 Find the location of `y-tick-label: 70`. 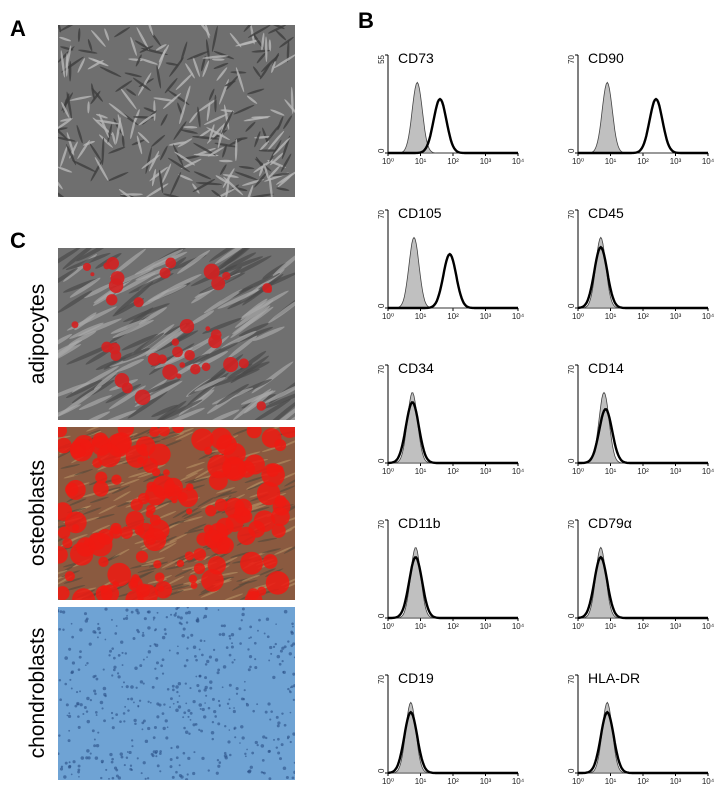

y-tick-label: 70 is located at coordinates (571, 678).